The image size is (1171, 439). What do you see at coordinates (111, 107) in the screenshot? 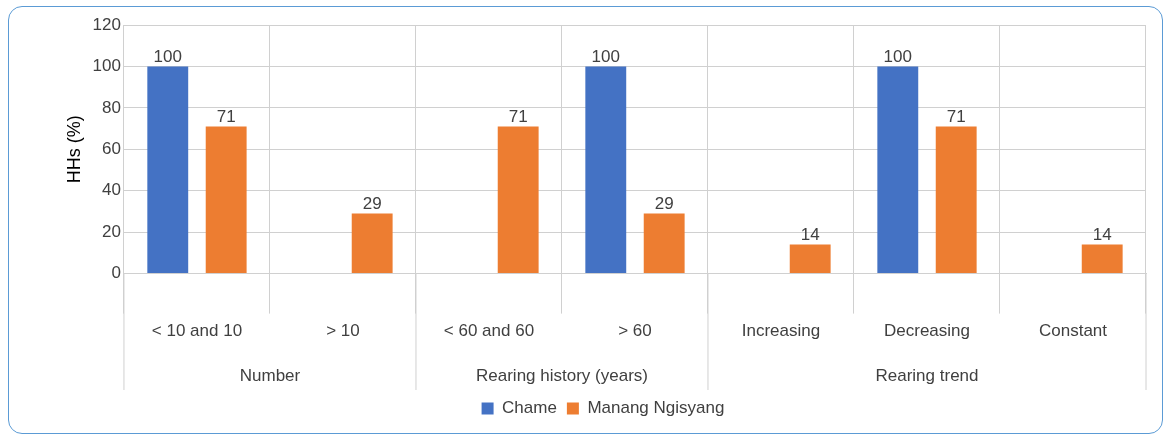
I see `y-tick-label: 80` at bounding box center [111, 107].